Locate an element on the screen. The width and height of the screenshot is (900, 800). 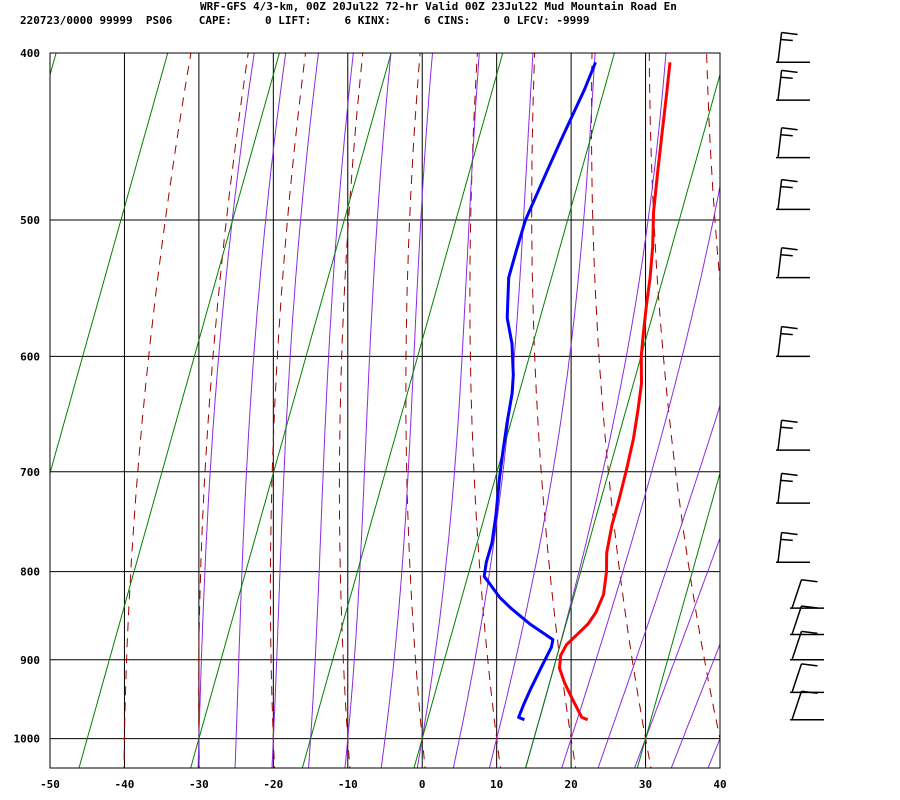
wind-barbs is located at coordinates (800, 376).